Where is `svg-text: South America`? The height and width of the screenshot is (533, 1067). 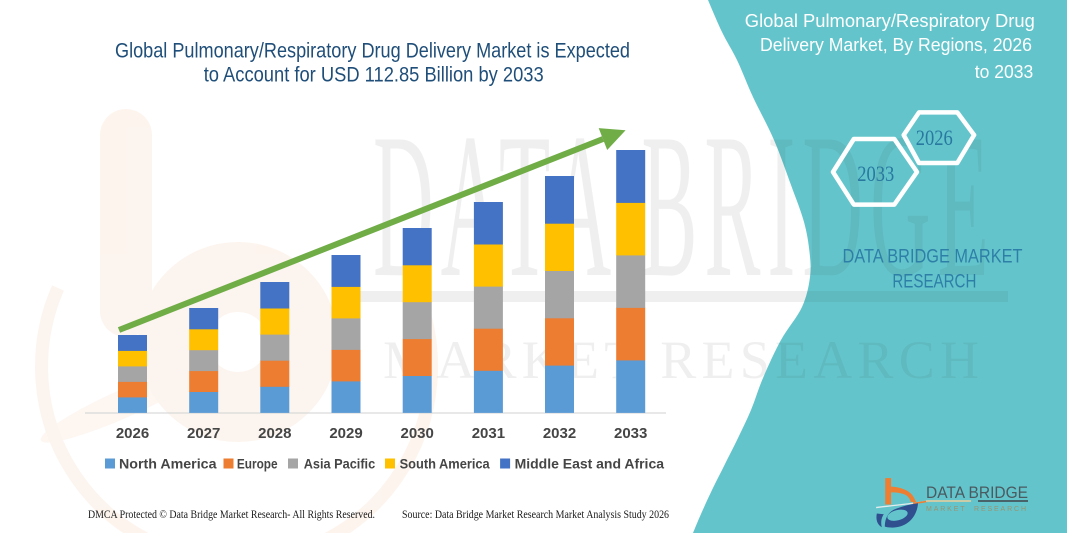 svg-text: South America is located at coordinates (445, 464).